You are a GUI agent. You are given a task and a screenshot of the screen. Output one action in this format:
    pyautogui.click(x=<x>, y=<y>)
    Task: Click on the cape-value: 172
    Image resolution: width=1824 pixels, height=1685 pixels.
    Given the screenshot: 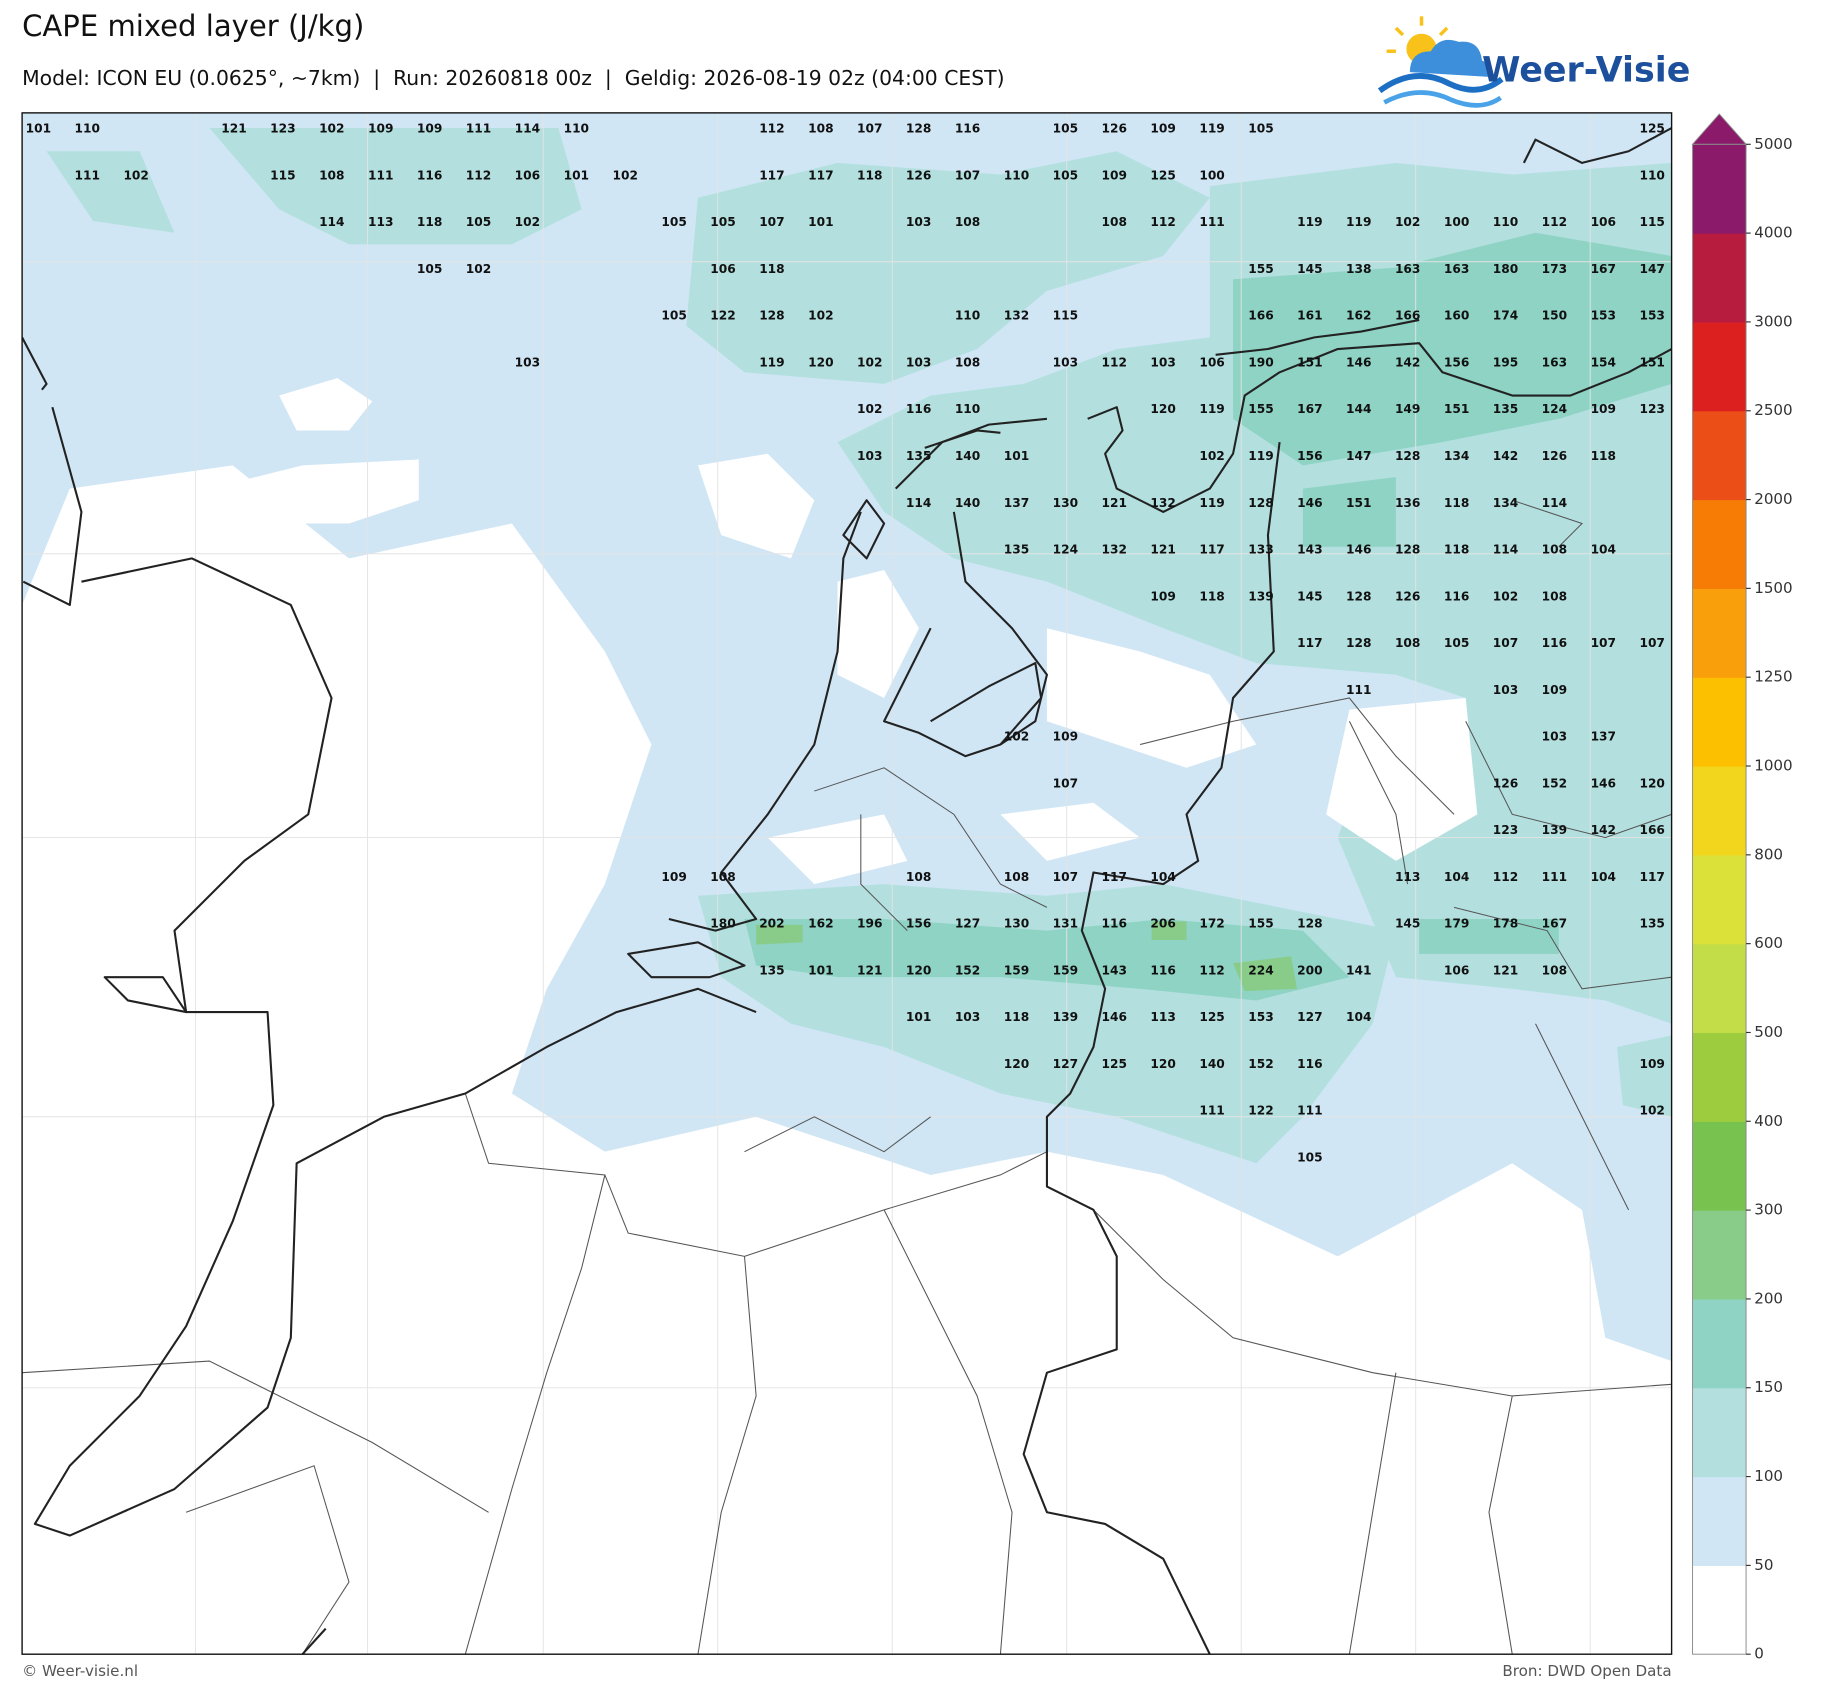 What is the action you would take?
    pyautogui.click(x=1211, y=924)
    